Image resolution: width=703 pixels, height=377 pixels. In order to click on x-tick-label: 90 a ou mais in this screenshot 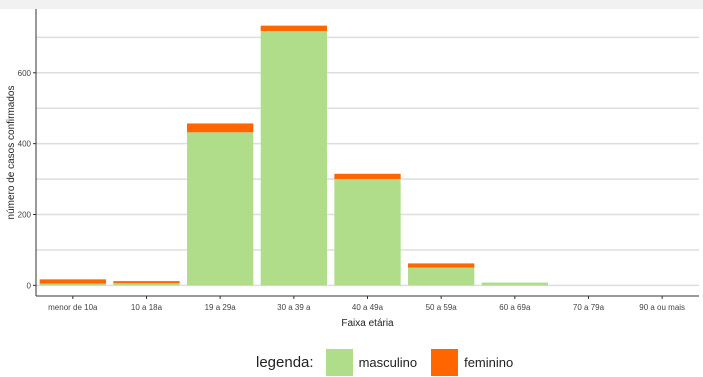, I will do `click(662, 307)`.